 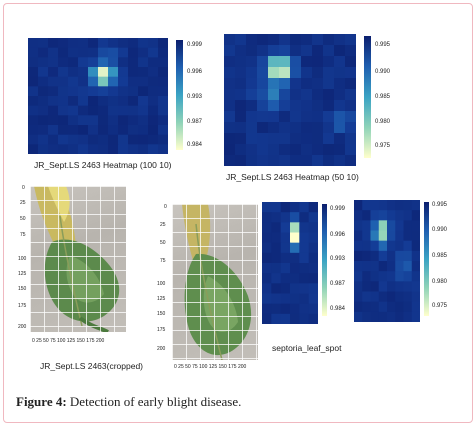 I want to click on cropped-leaf-image, so click(x=78, y=259).